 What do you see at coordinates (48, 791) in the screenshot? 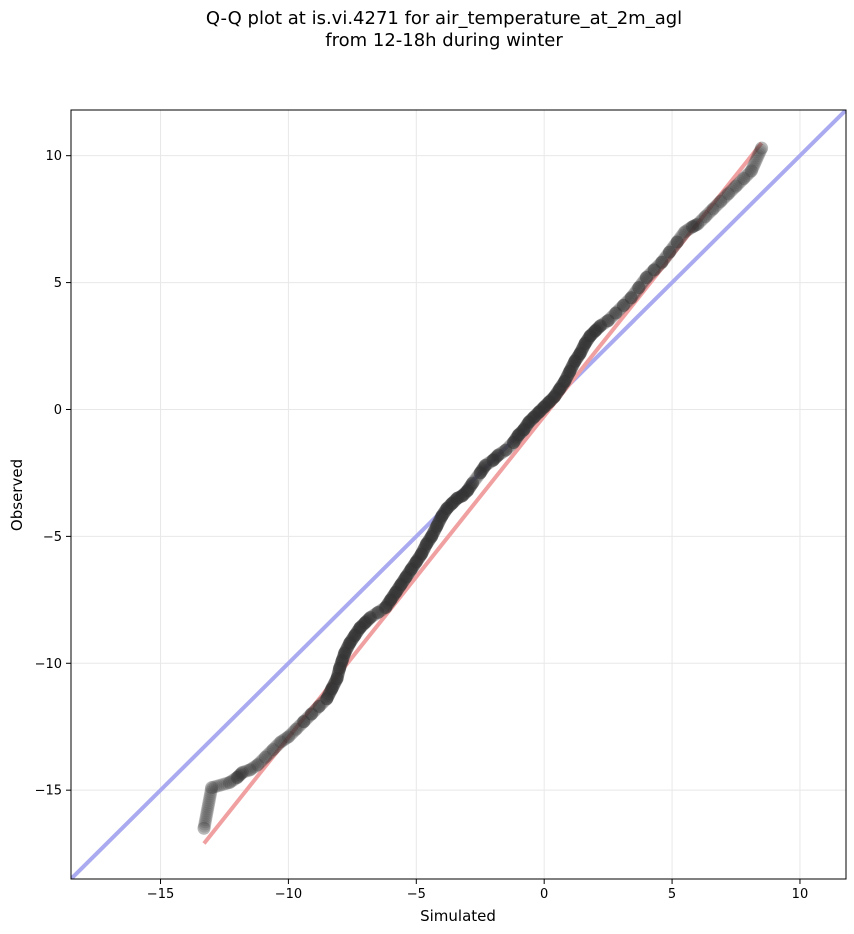
I see `y-tick-label: −15` at bounding box center [48, 791].